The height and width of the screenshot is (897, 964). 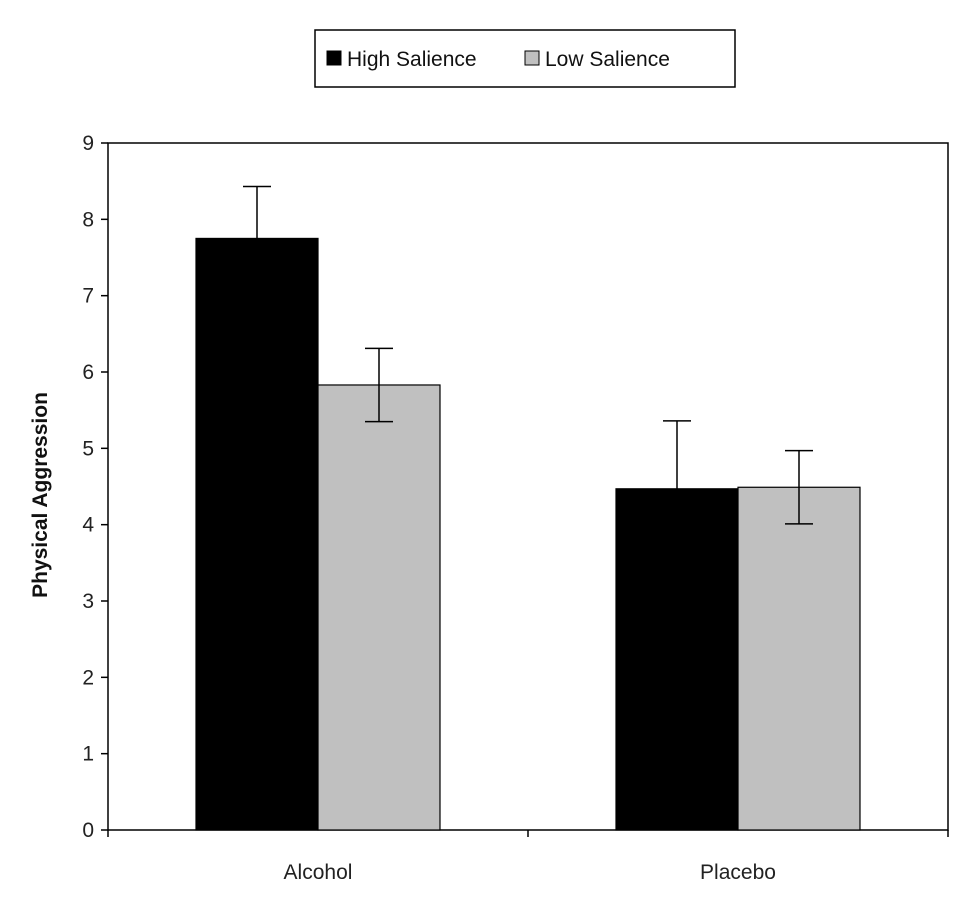 What do you see at coordinates (88, 830) in the screenshot?
I see `y-tick-label: 0` at bounding box center [88, 830].